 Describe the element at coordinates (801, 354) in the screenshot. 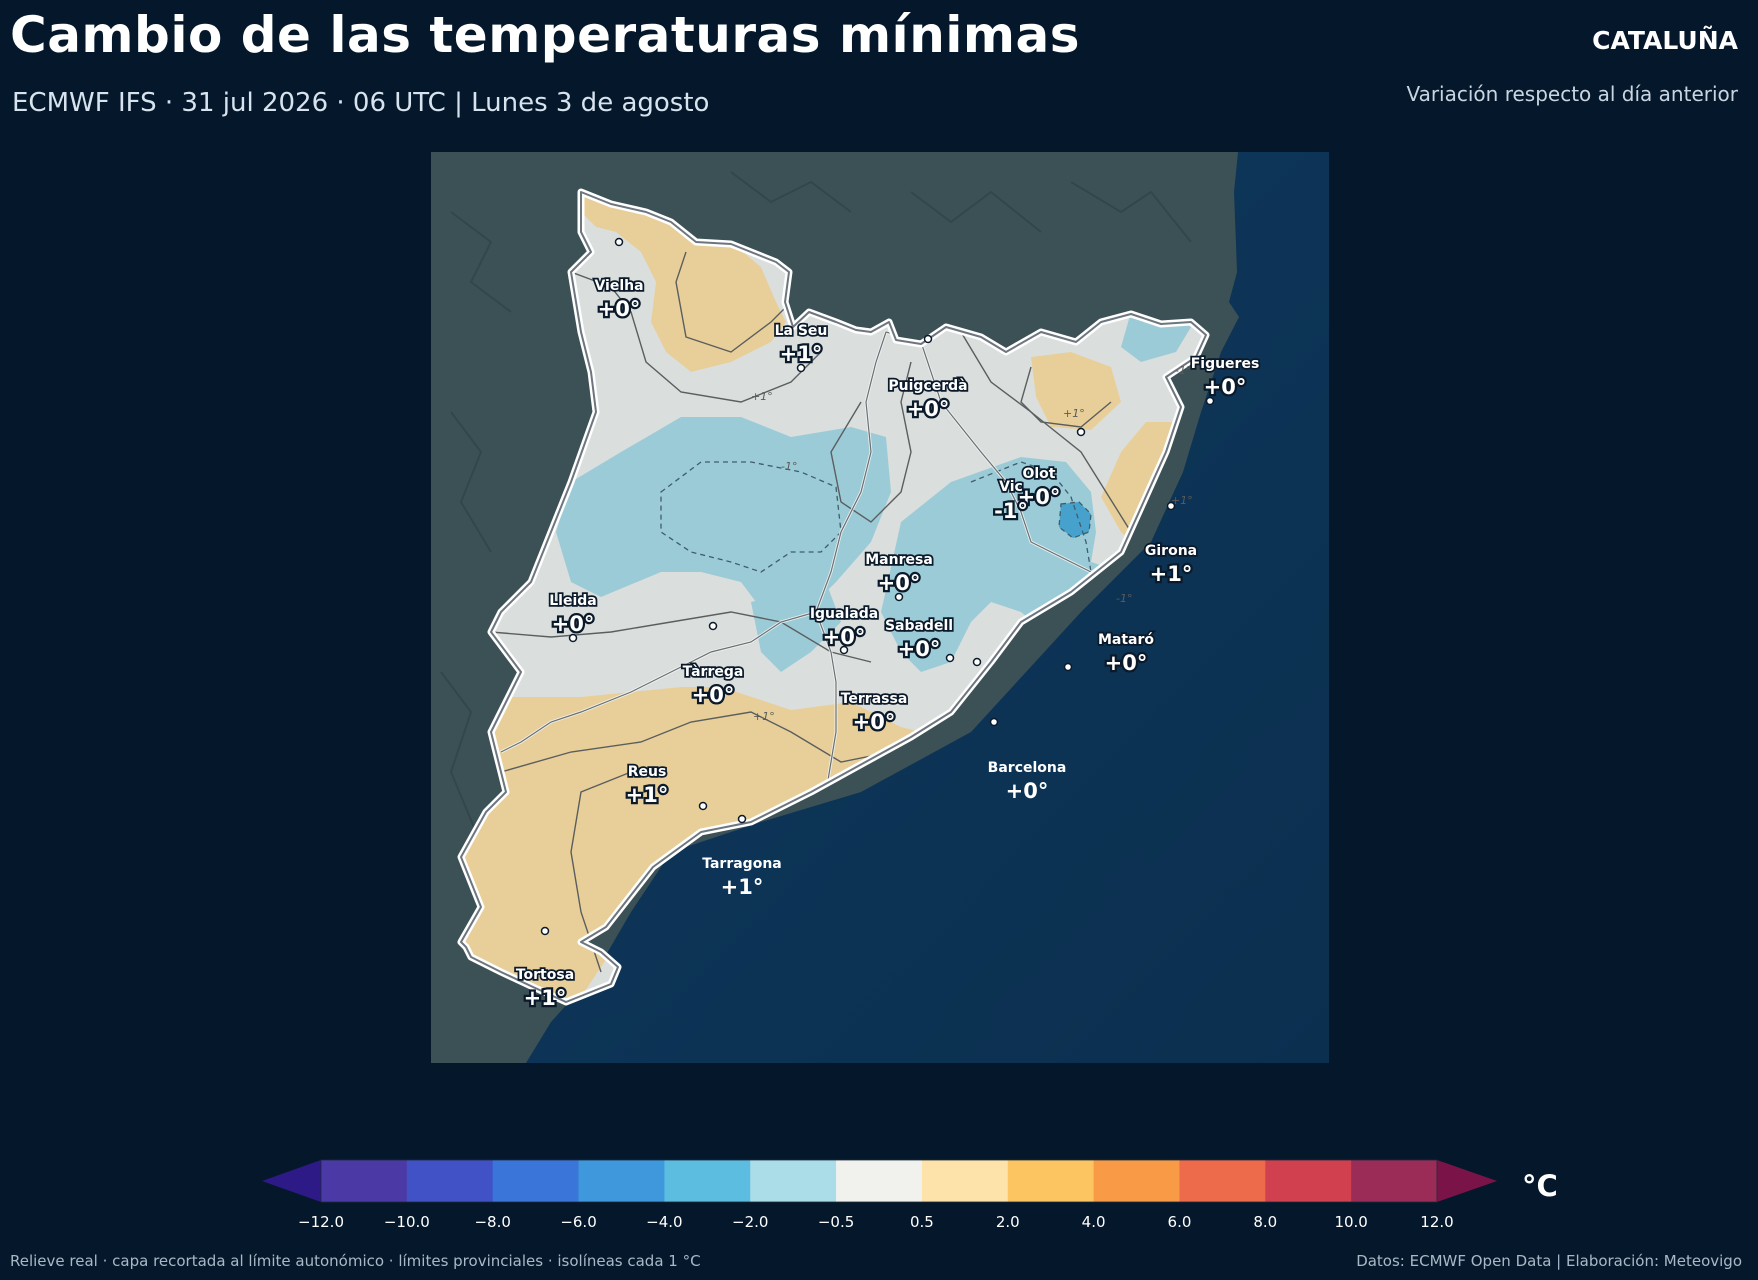

I see `city-value-la-seu: +1°` at that location.